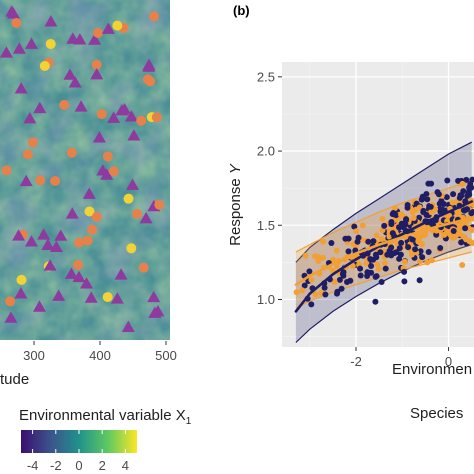 This screenshot has width=474, height=474. Describe the element at coordinates (14, 379) in the screenshot. I see `x-axis-title-a: tude` at that location.